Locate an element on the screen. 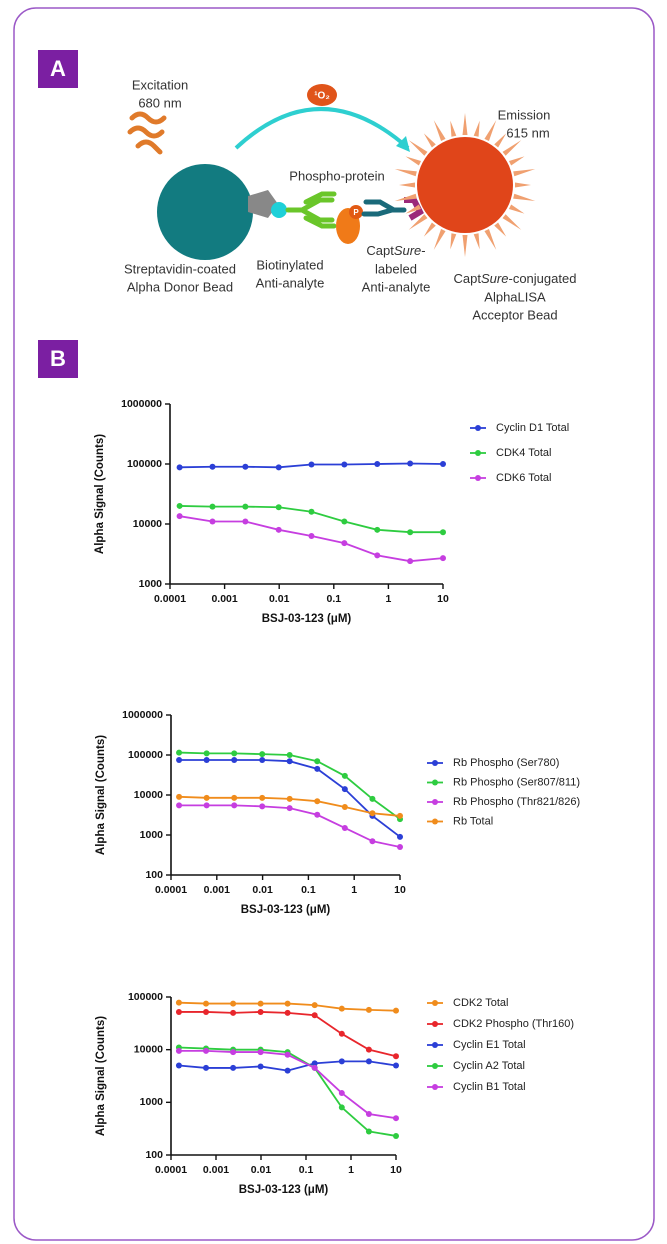  label: 615 nm is located at coordinates (527, 132).